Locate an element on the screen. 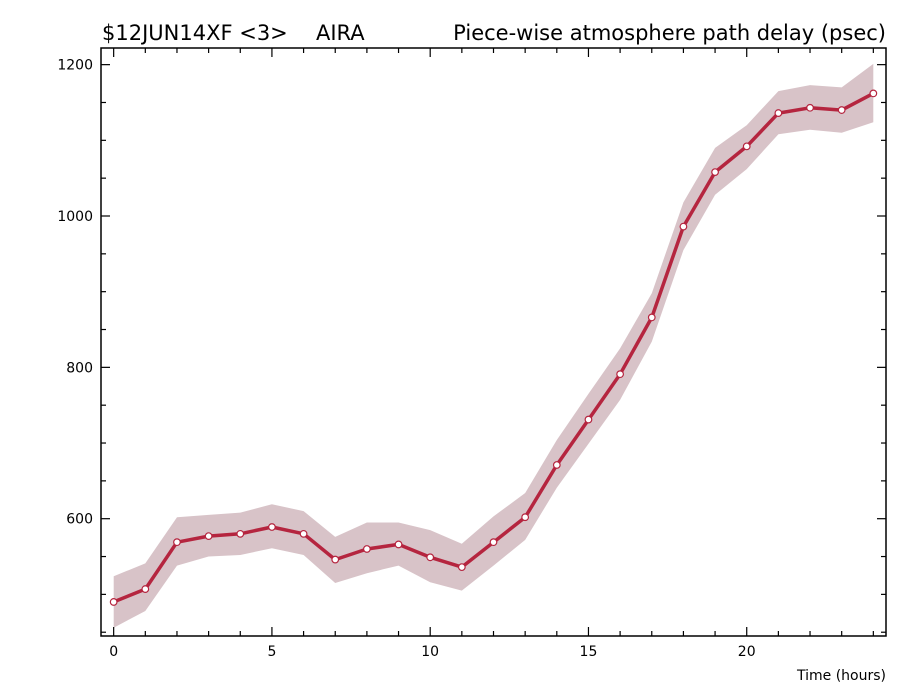 The width and height of the screenshot is (905, 687). y-tick-label: 1200 is located at coordinates (75, 66).